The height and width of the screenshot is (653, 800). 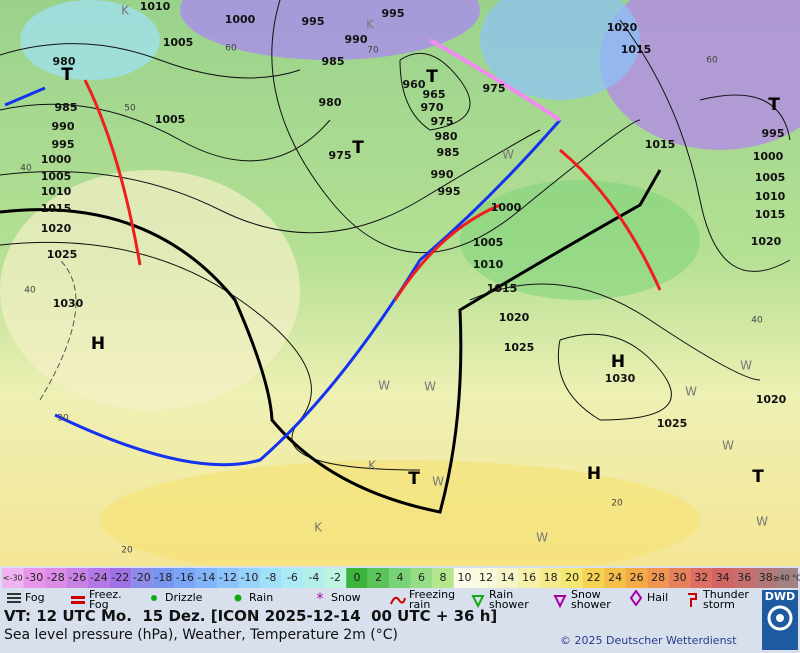 What do you see at coordinates (446, 136) in the screenshot?
I see `pressure-label: 980` at bounding box center [446, 136].